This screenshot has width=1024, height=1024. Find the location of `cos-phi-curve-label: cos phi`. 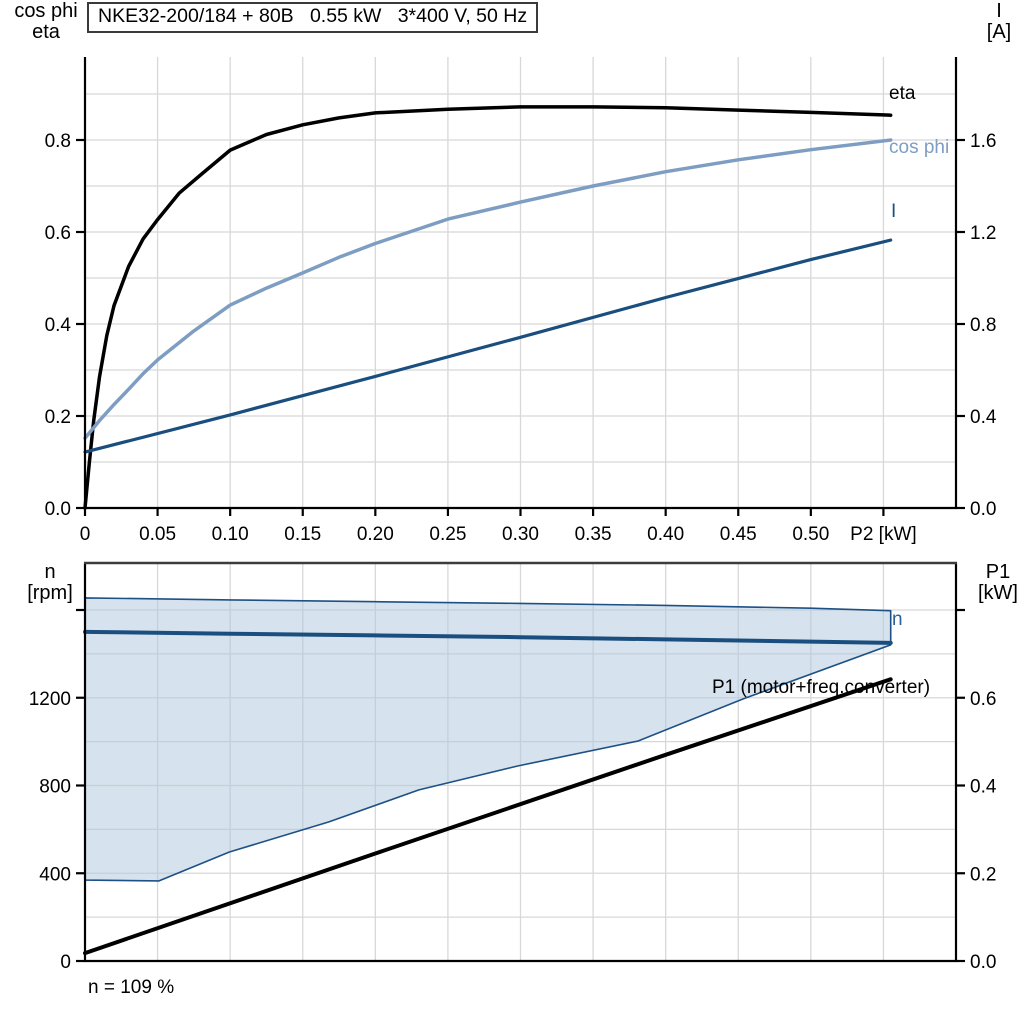

cos-phi-curve-label: cos phi is located at coordinates (919, 147).